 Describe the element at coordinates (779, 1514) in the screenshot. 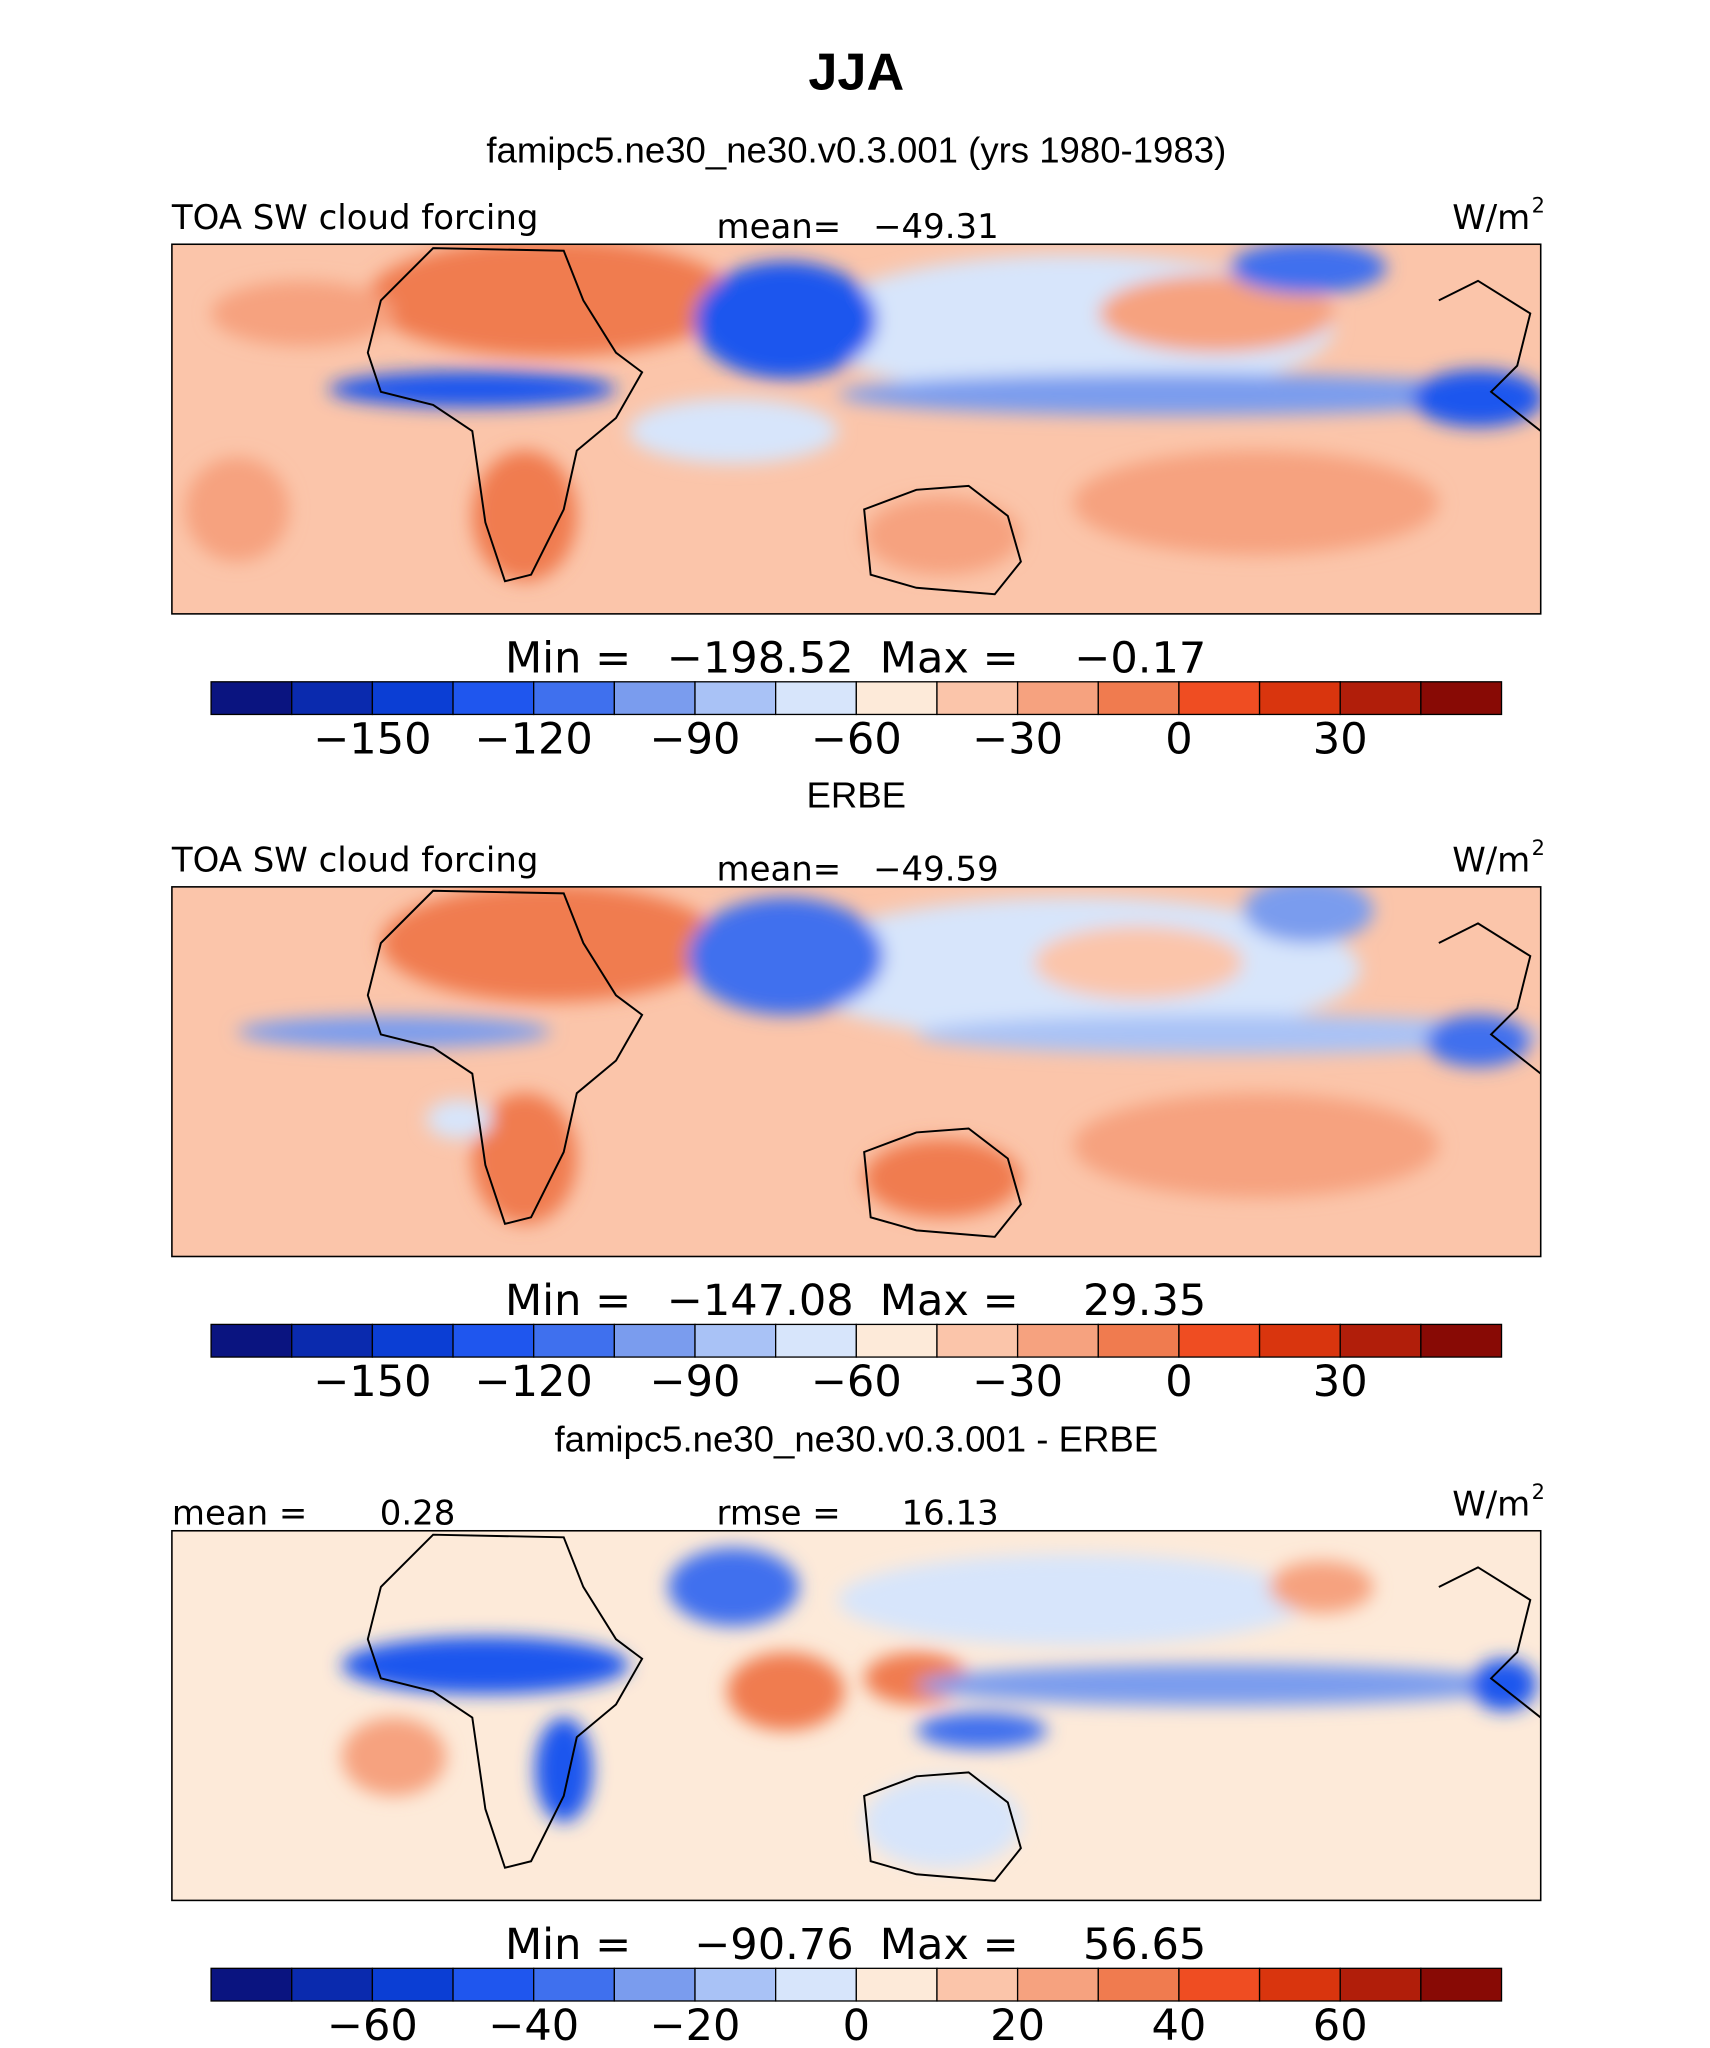

I see `center-label: rmse =` at that location.